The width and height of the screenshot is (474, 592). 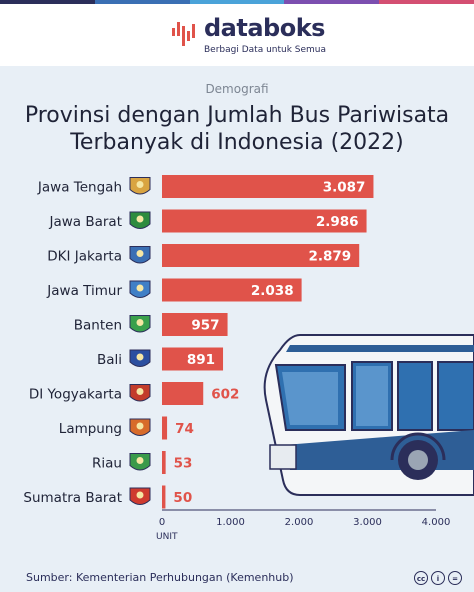 What do you see at coordinates (79, 188) in the screenshot?
I see `category-label: Jawa Tengah` at bounding box center [79, 188].